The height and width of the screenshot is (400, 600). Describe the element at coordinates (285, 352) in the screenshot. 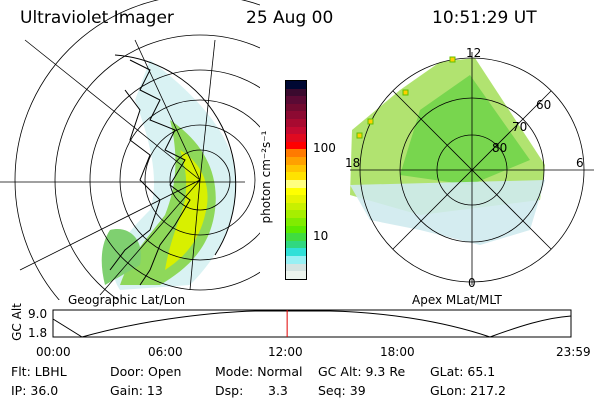

I see `xtick-12: 12:00` at that location.